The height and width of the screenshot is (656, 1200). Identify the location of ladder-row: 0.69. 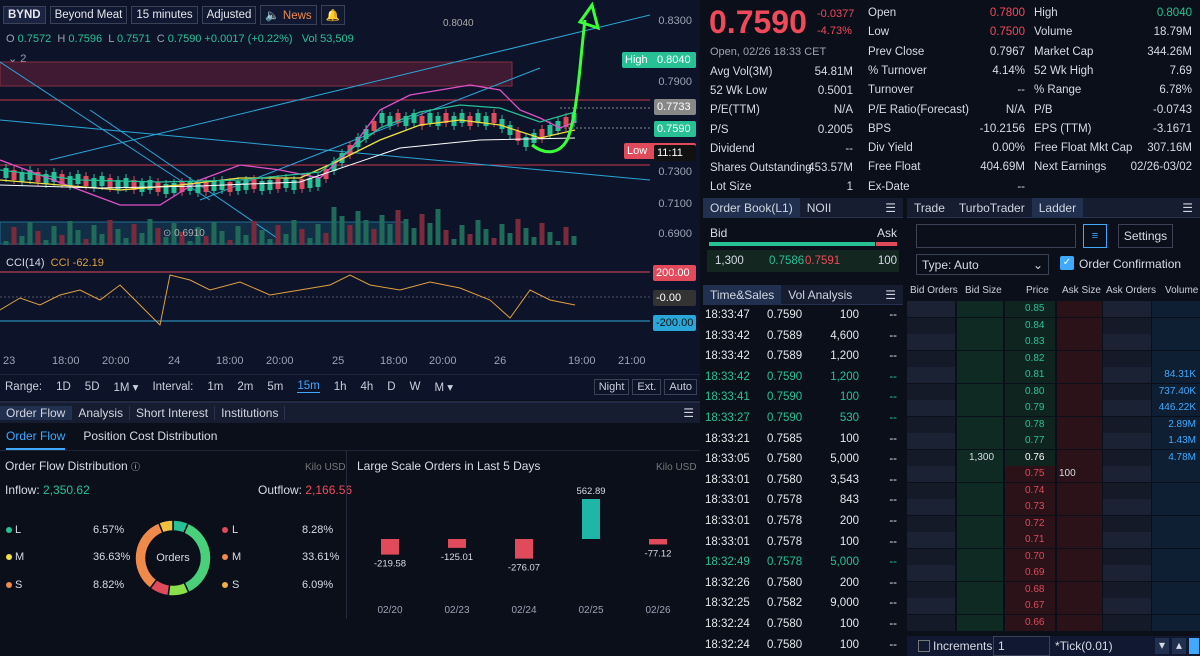
(1053, 573).